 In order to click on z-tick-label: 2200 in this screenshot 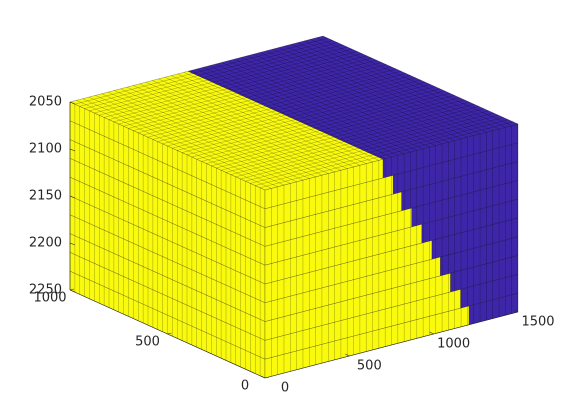, I will do `click(45, 243)`.